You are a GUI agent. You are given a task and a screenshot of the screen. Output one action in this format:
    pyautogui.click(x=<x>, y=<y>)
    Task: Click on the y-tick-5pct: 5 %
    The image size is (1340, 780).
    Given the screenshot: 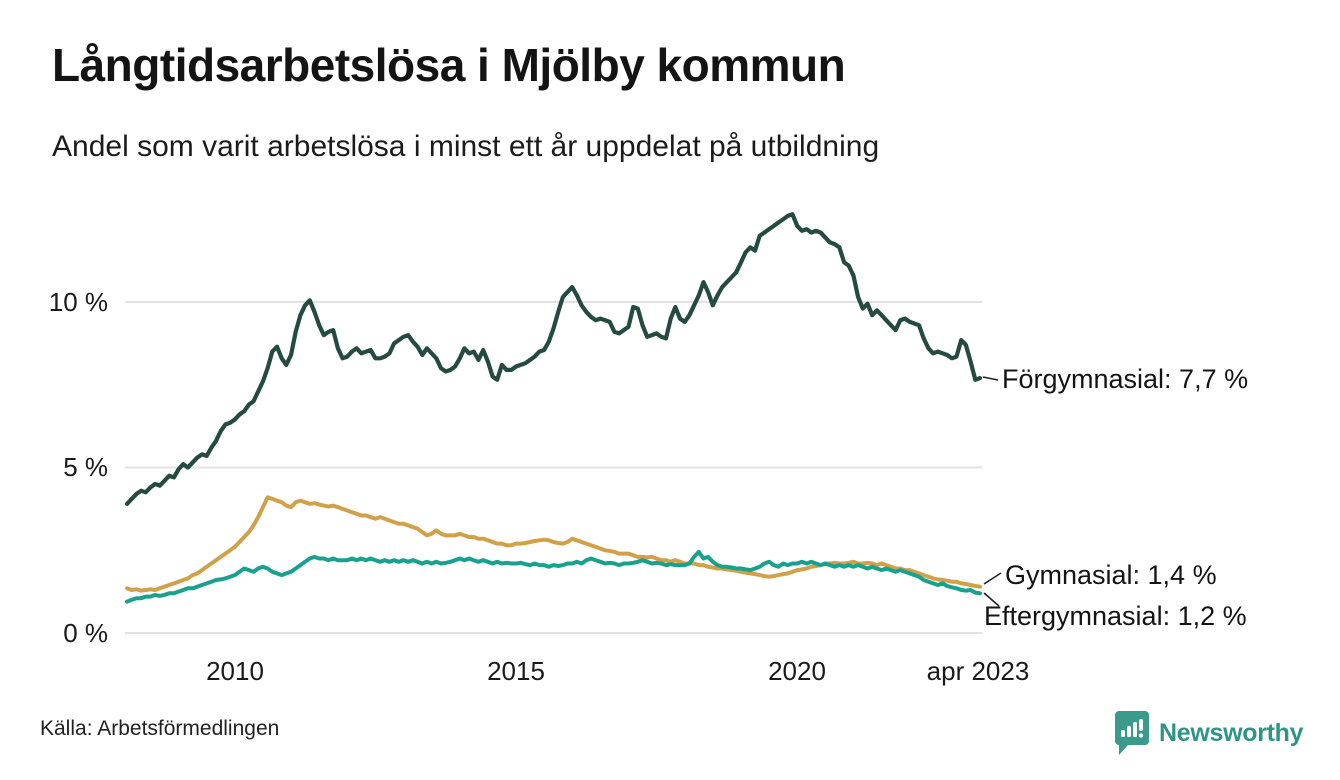 What is the action you would take?
    pyautogui.click(x=85, y=467)
    